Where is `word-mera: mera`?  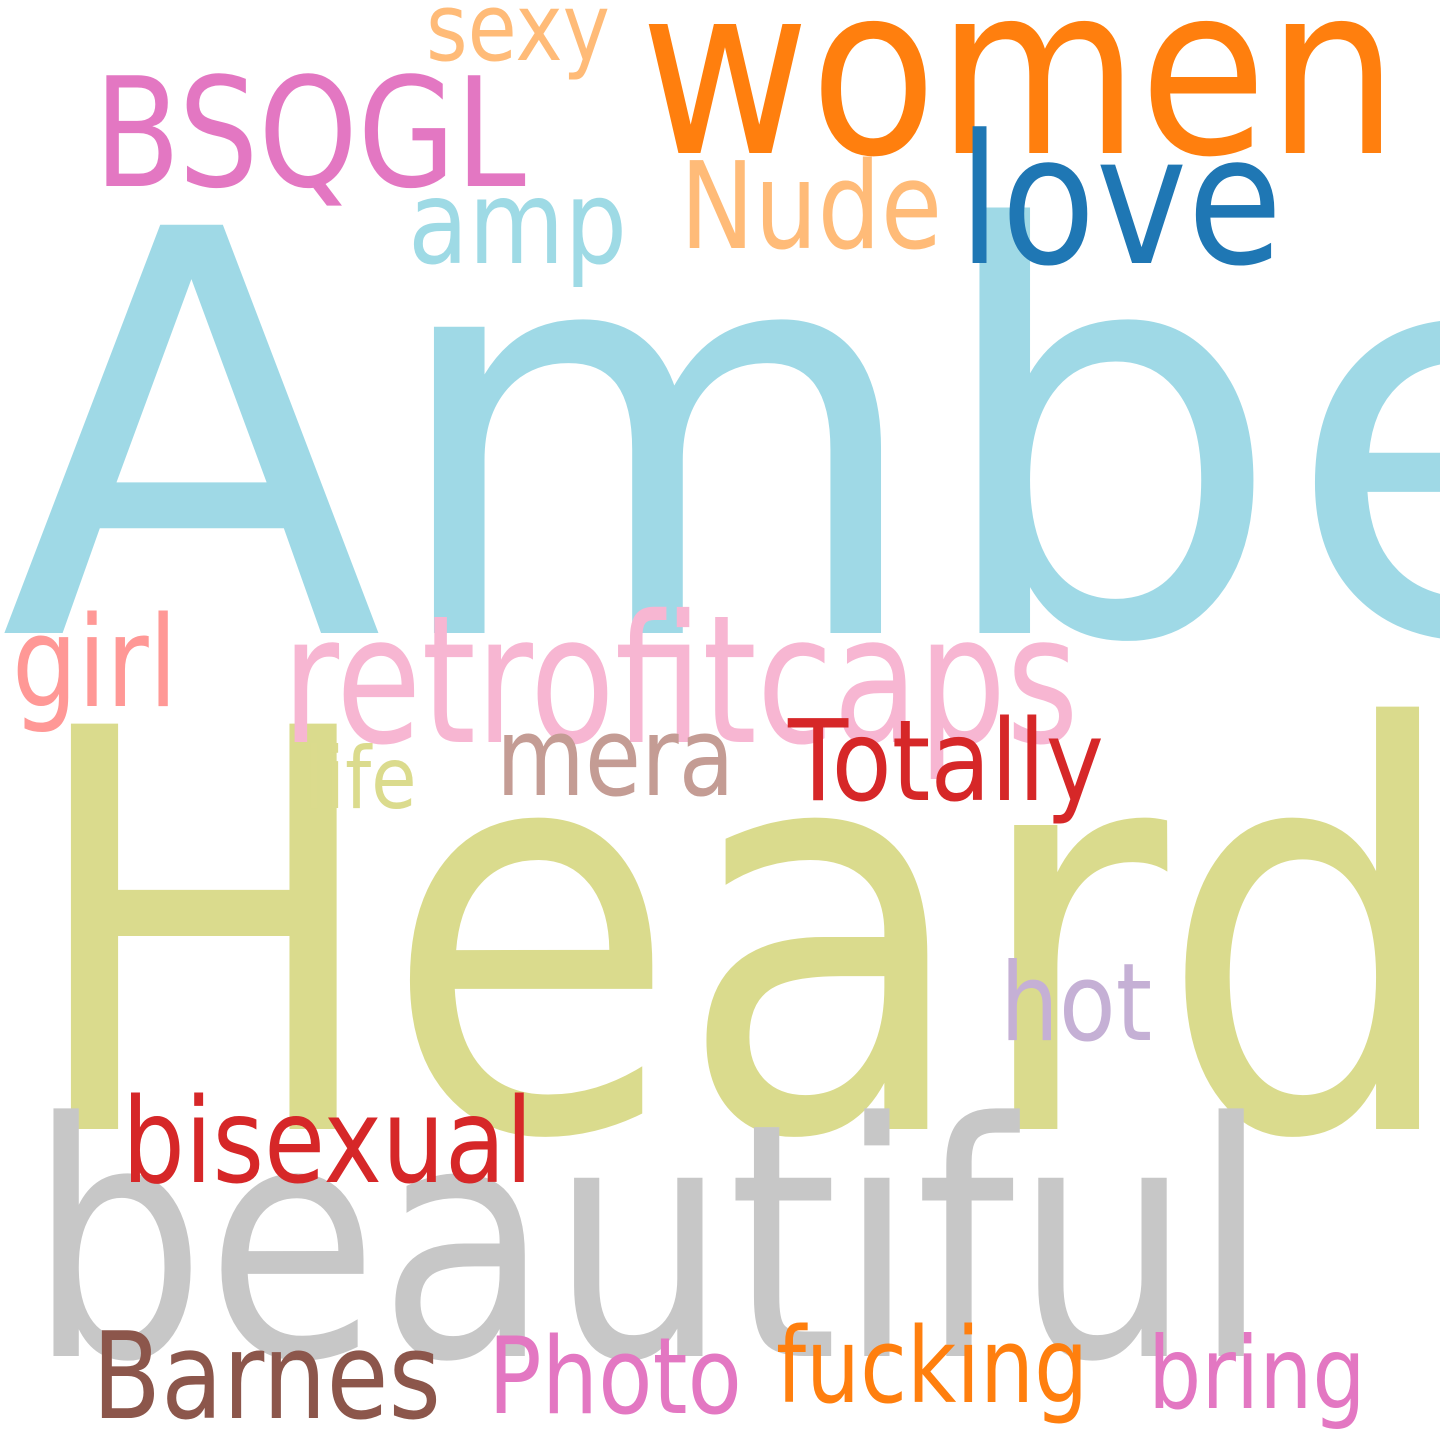 word-mera: mera is located at coordinates (615, 757).